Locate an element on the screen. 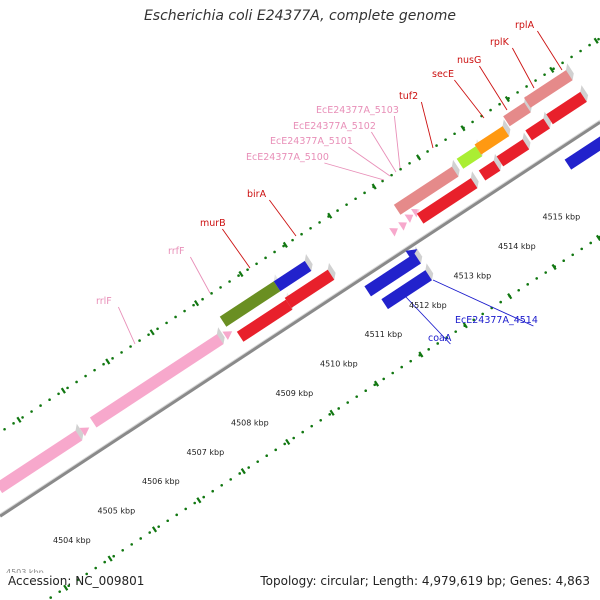 The height and width of the screenshot is (600, 600). gene-label-coaA: coaA is located at coordinates (440, 338).